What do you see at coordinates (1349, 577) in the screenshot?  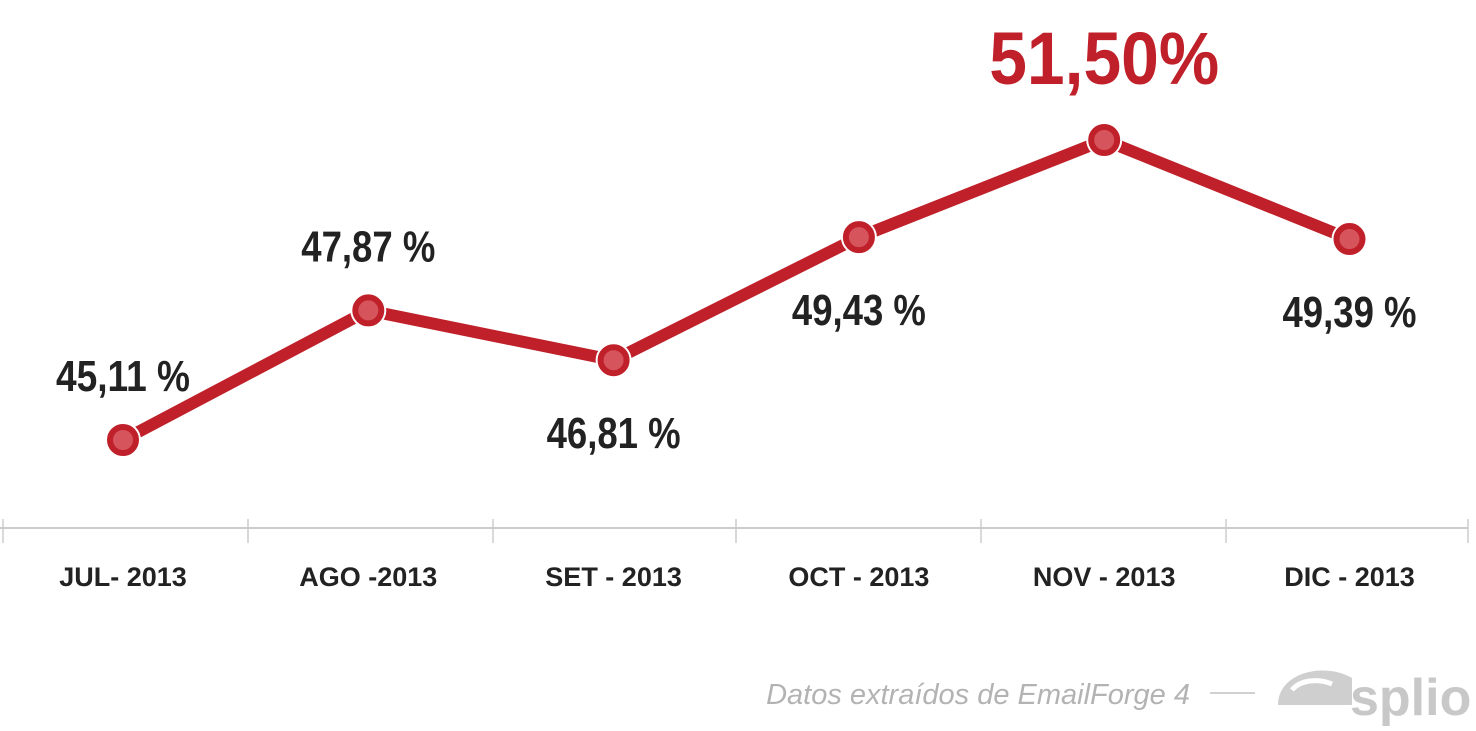 I see `x-tick-label: DIC - 2013` at bounding box center [1349, 577].